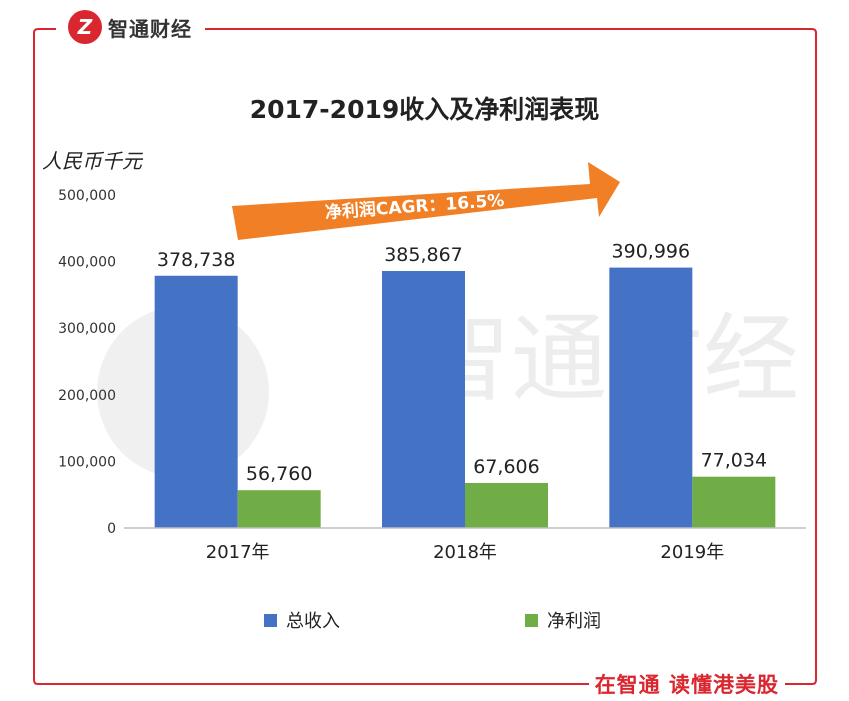  Describe the element at coordinates (574, 621) in the screenshot. I see `legend-label: 净利润` at that location.